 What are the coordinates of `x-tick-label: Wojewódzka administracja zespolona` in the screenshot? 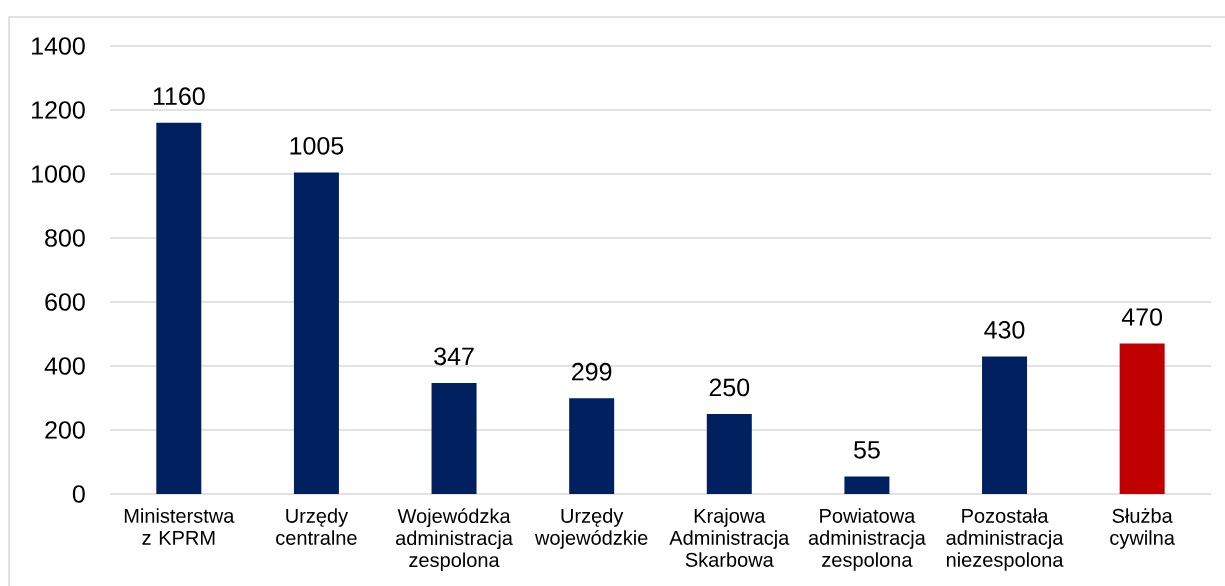 It's located at (454, 540).